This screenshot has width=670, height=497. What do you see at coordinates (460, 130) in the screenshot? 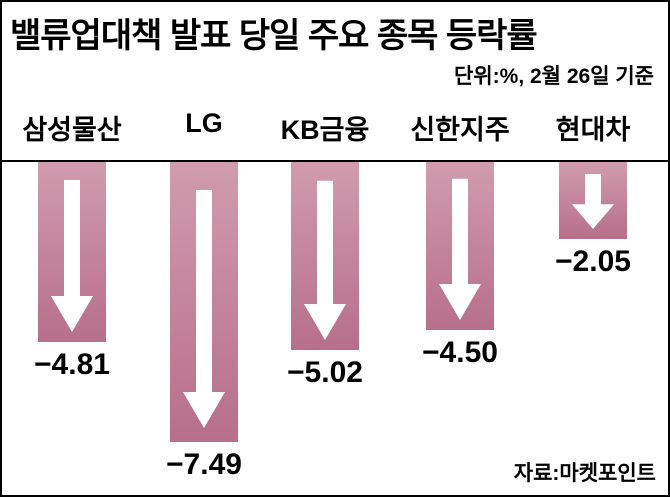
I see `category-label-3: 신한지주` at bounding box center [460, 130].